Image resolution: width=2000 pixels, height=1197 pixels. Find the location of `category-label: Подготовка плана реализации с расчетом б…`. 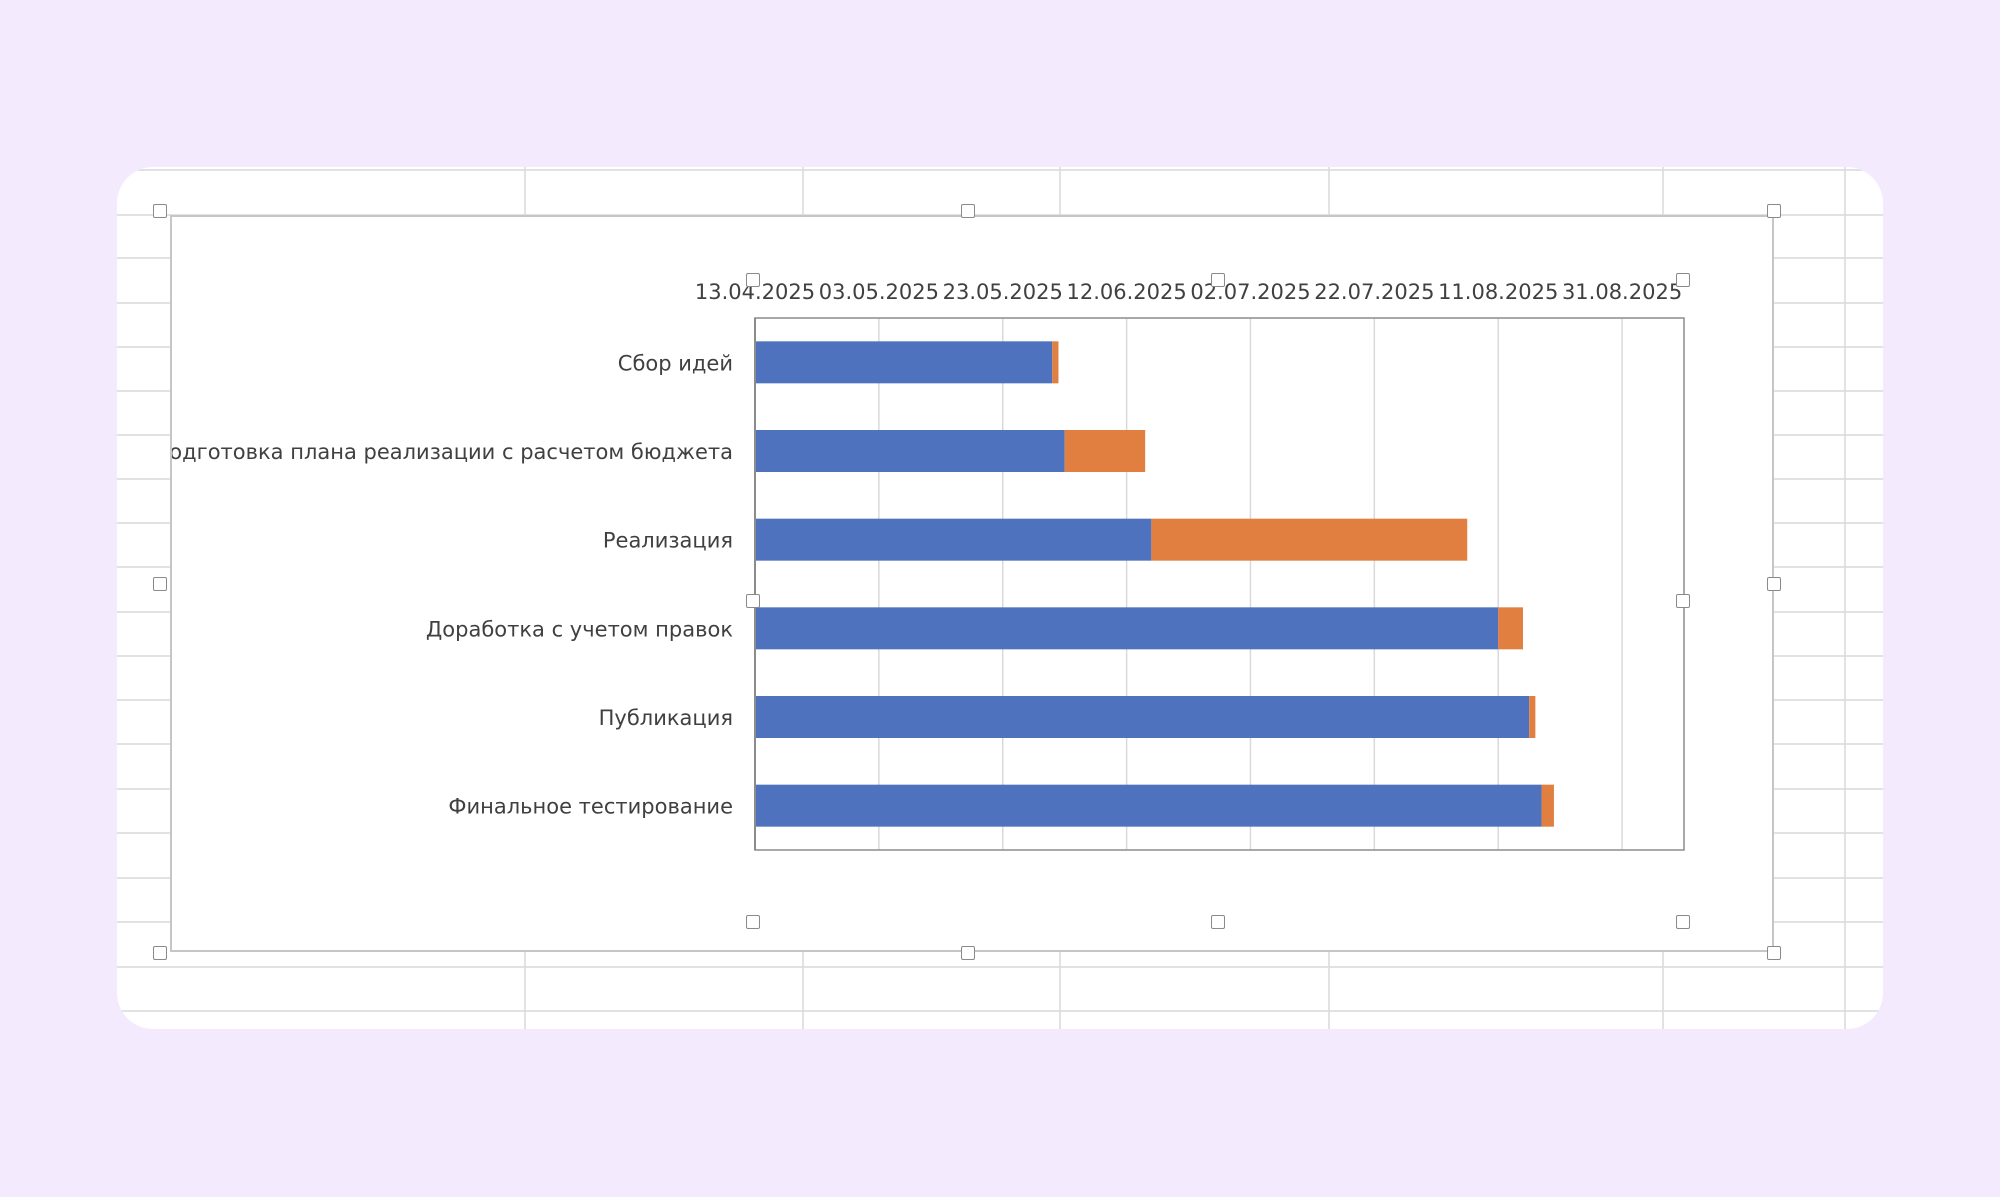

category-label: Подготовка плана реализации с расчетом б… is located at coordinates (452, 452).